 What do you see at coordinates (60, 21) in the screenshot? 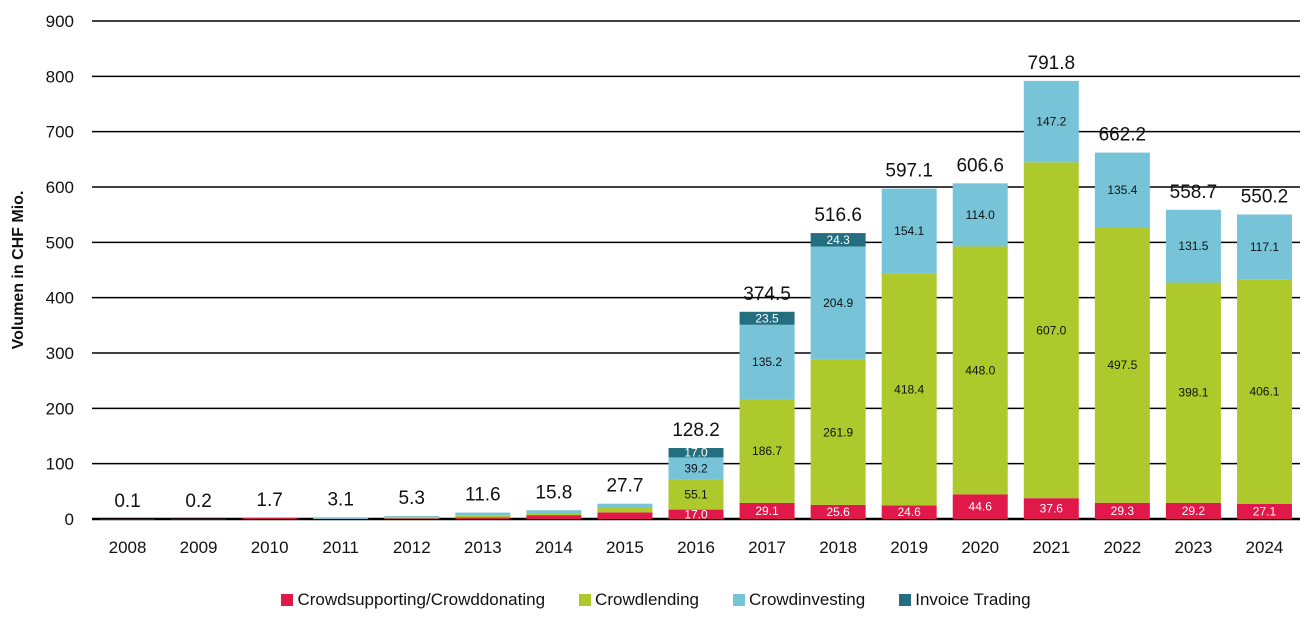
I see `y-tick-label: 900` at bounding box center [60, 21].